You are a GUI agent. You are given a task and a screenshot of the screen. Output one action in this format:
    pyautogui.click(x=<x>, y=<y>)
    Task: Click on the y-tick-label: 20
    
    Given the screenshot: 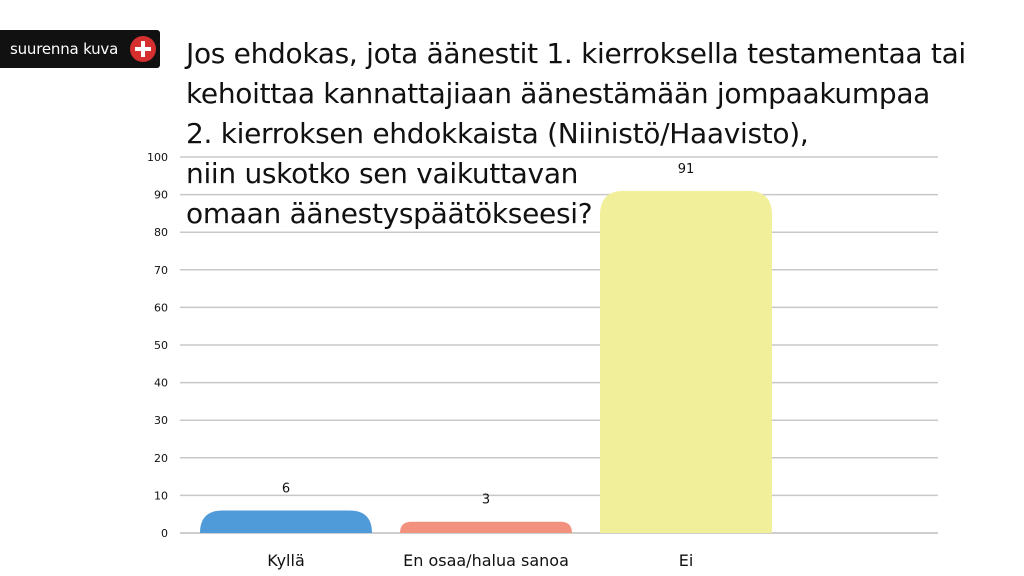 What is the action you would take?
    pyautogui.click(x=161, y=458)
    